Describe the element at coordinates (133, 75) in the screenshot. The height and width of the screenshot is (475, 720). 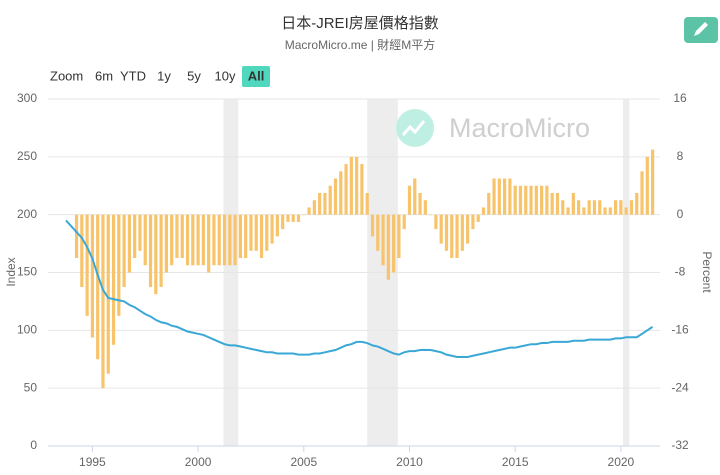
I see `zoom-button: YTD` at that location.